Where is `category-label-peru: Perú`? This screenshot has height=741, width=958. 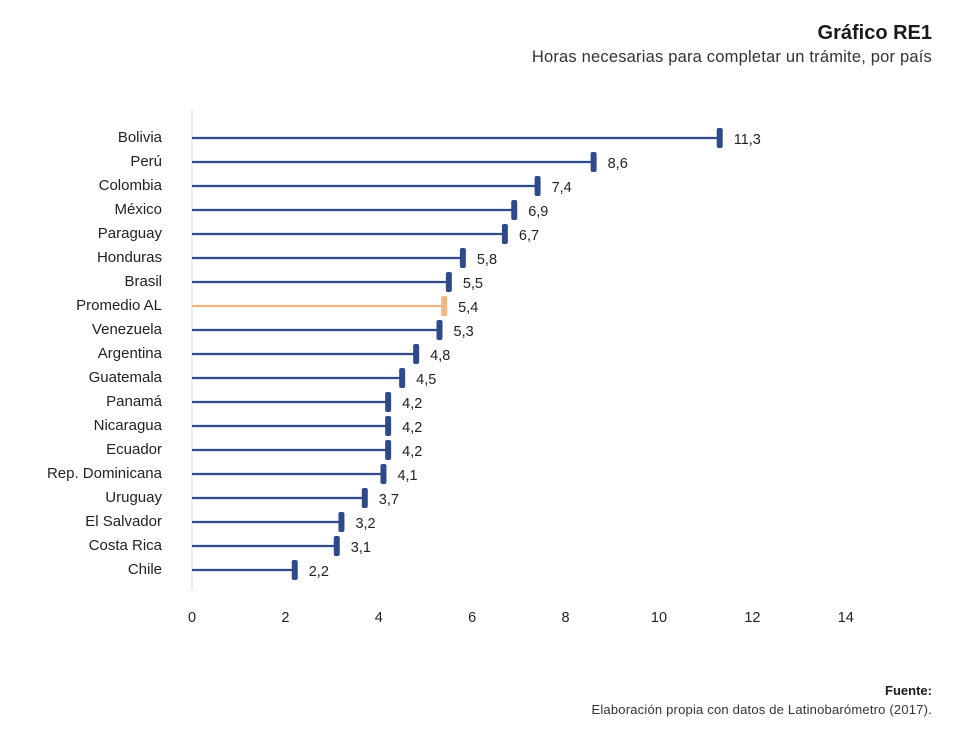 category-label-peru: Perú is located at coordinates (146, 161).